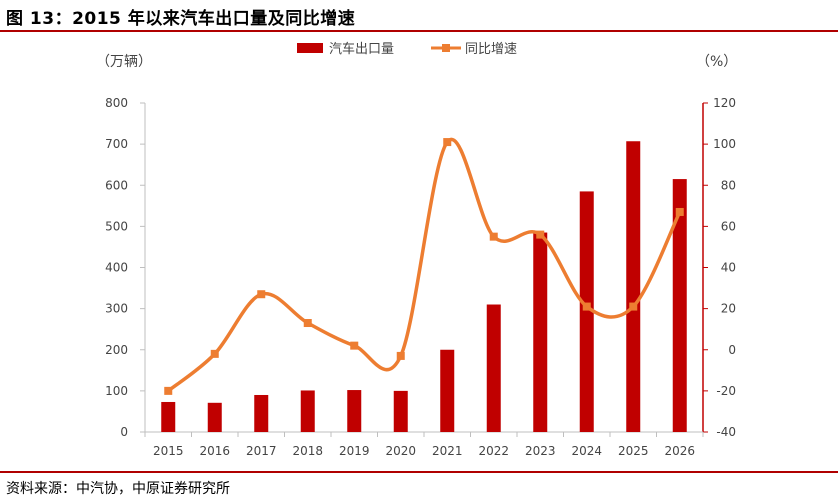  What do you see at coordinates (419, 472) in the screenshot?
I see `bottom-rule` at bounding box center [419, 472].